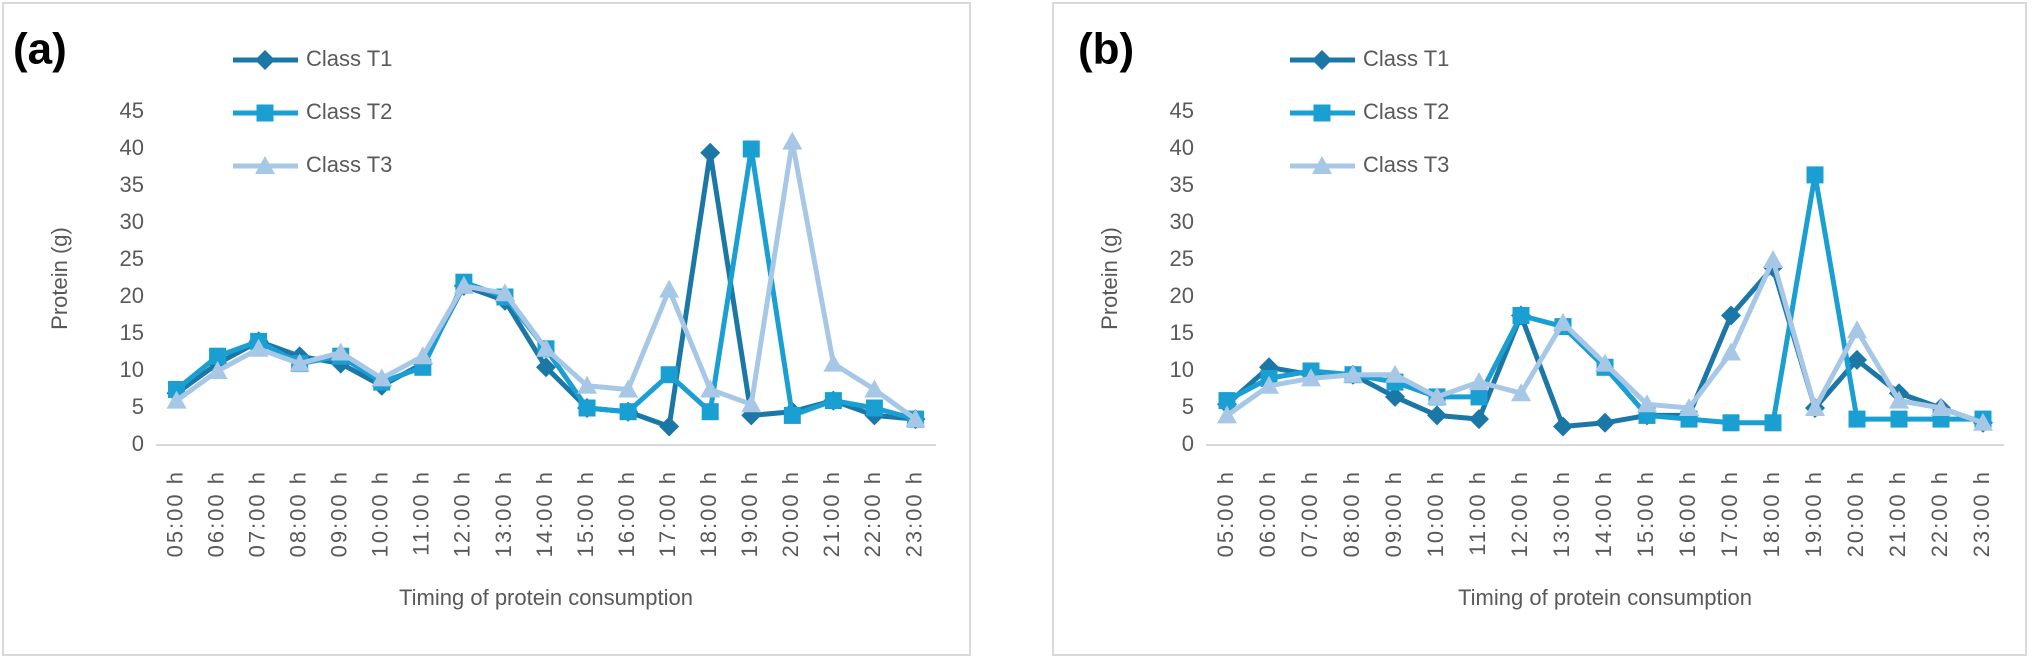 This screenshot has width=2033, height=660. Describe the element at coordinates (1561, 513) in the screenshot. I see `x-tick-label: 13:00 h` at that location.